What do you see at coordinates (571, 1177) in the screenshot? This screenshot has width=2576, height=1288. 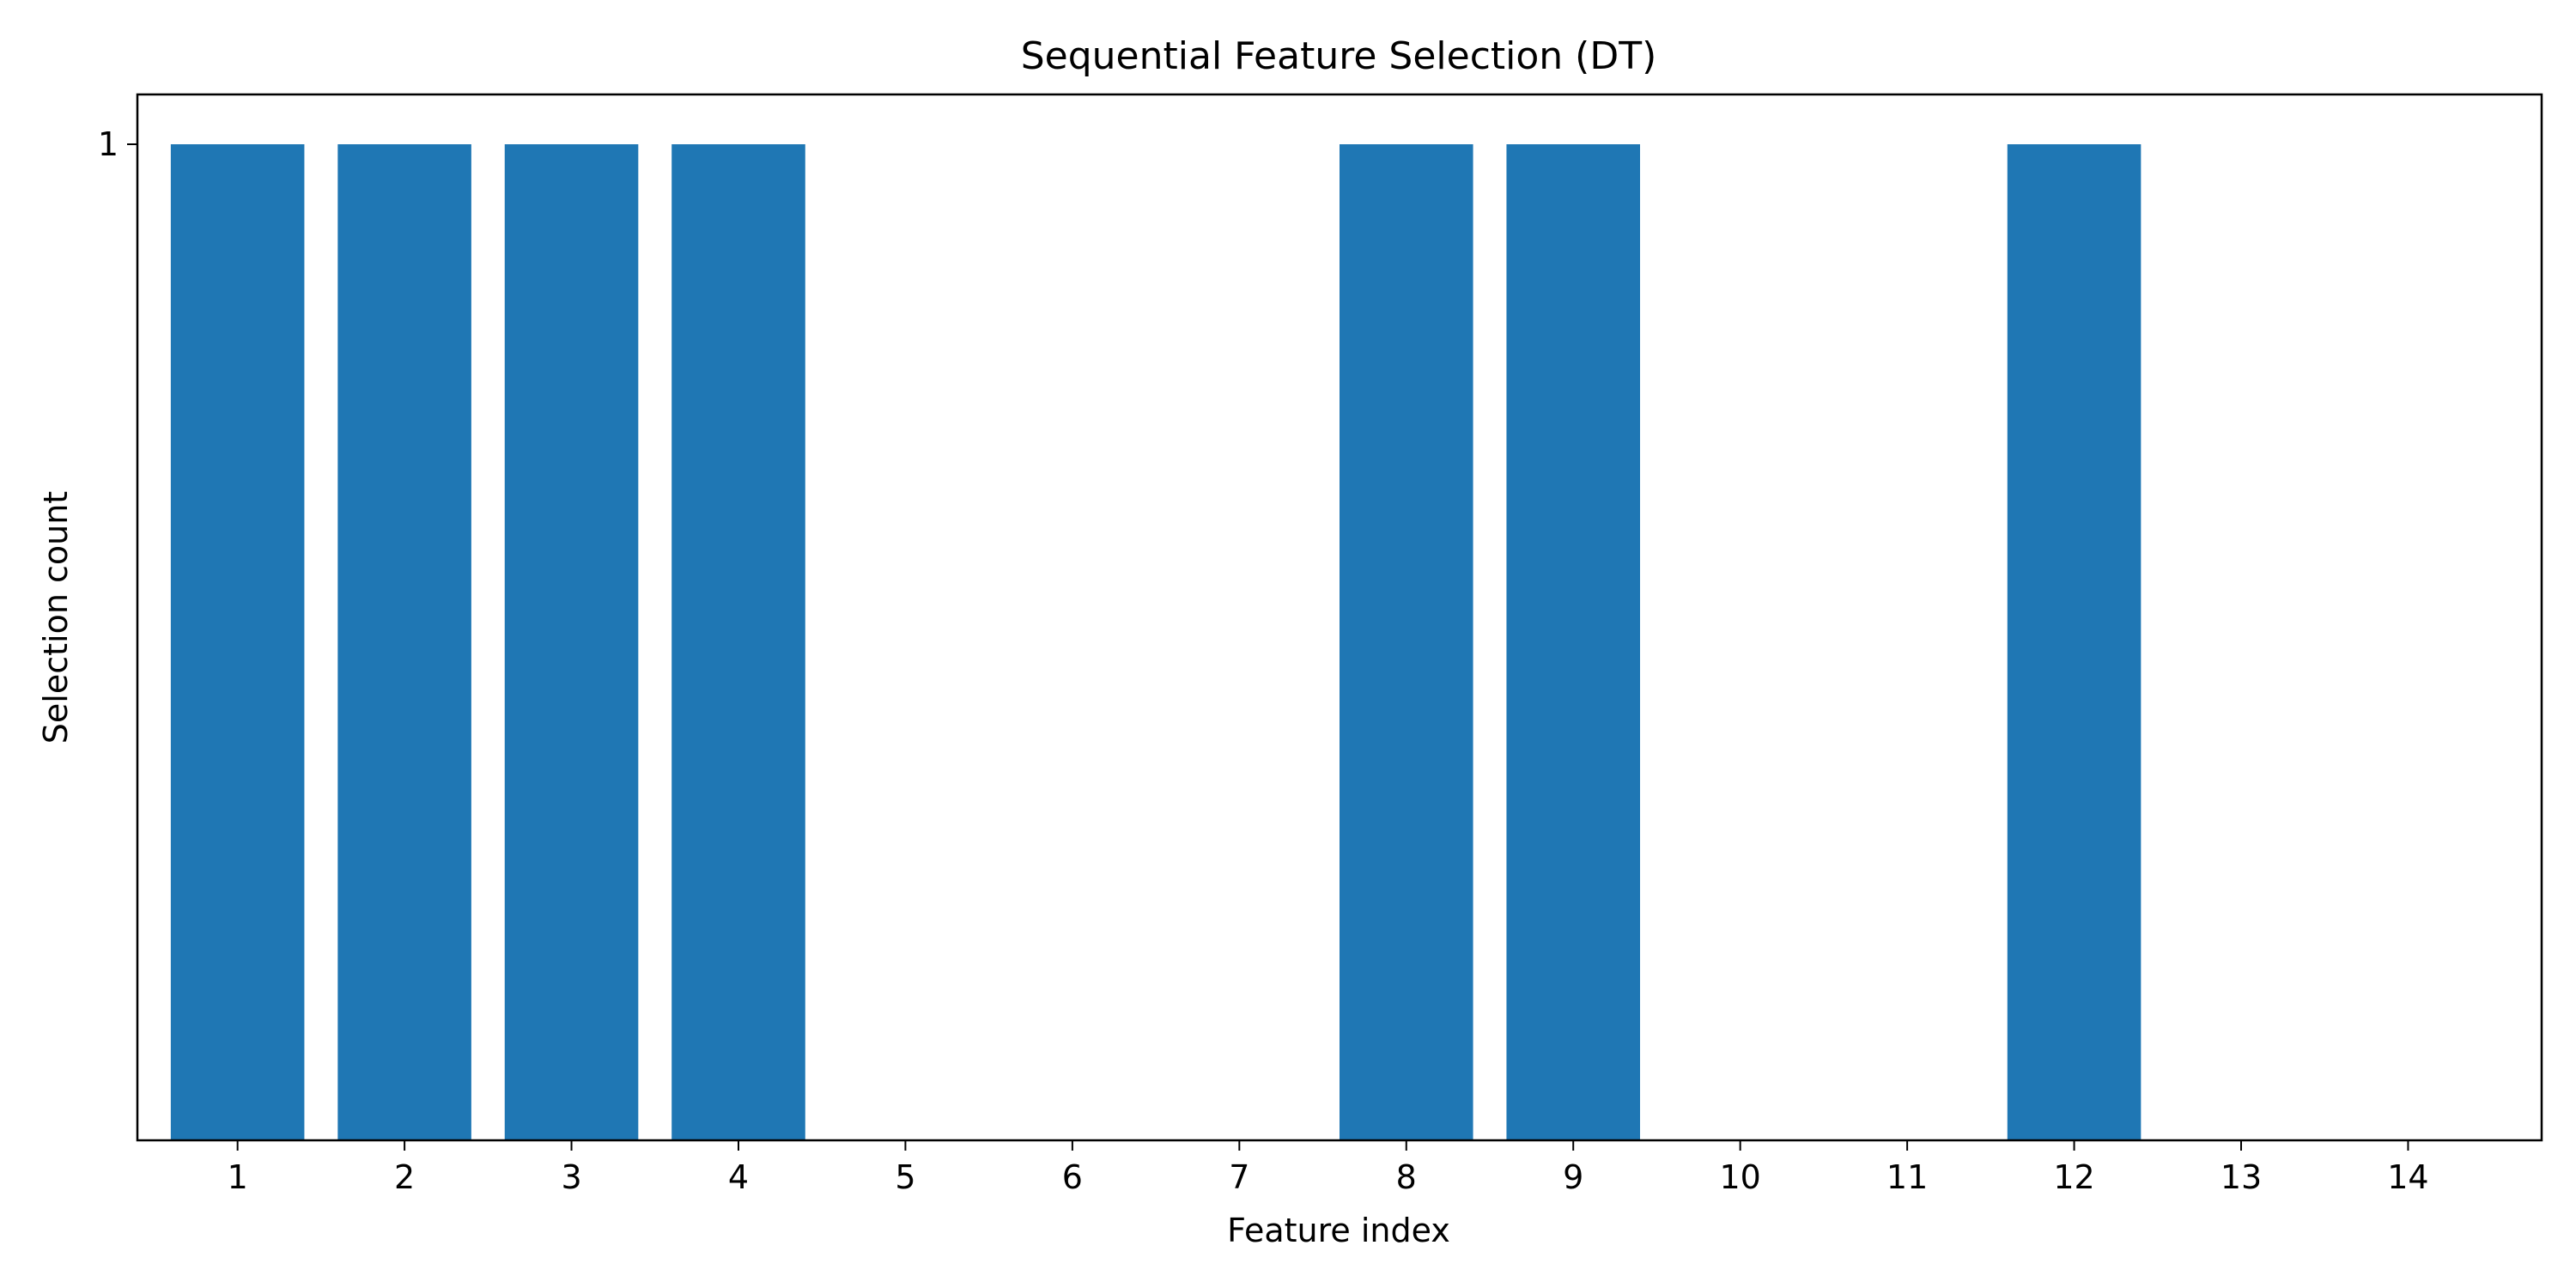 I see `x-tick-label: 3` at bounding box center [571, 1177].